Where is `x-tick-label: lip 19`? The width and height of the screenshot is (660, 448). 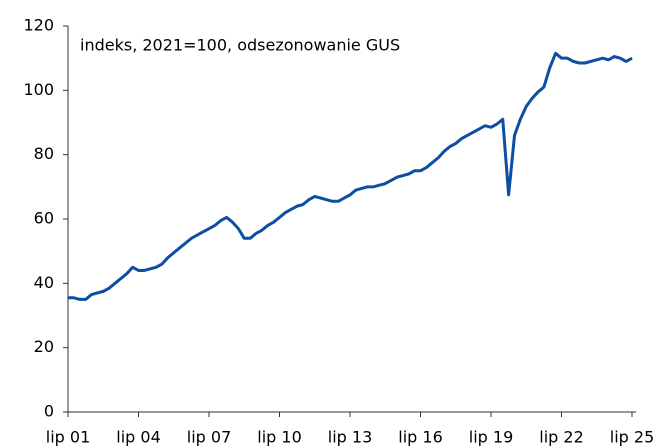 x-tick-label: lip 19 is located at coordinates (491, 437).